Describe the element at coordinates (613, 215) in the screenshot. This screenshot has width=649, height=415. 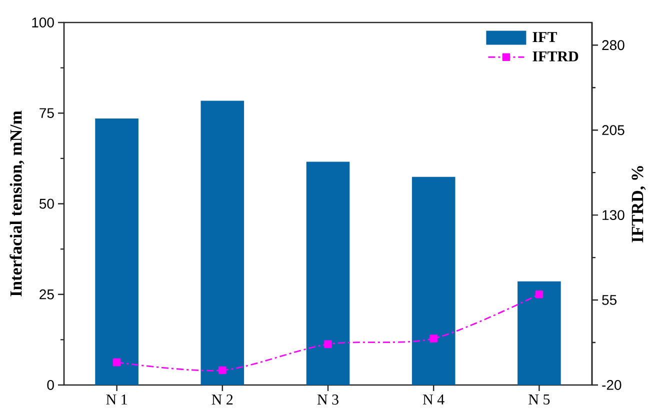
I see `y2-tick-label: 130` at that location.